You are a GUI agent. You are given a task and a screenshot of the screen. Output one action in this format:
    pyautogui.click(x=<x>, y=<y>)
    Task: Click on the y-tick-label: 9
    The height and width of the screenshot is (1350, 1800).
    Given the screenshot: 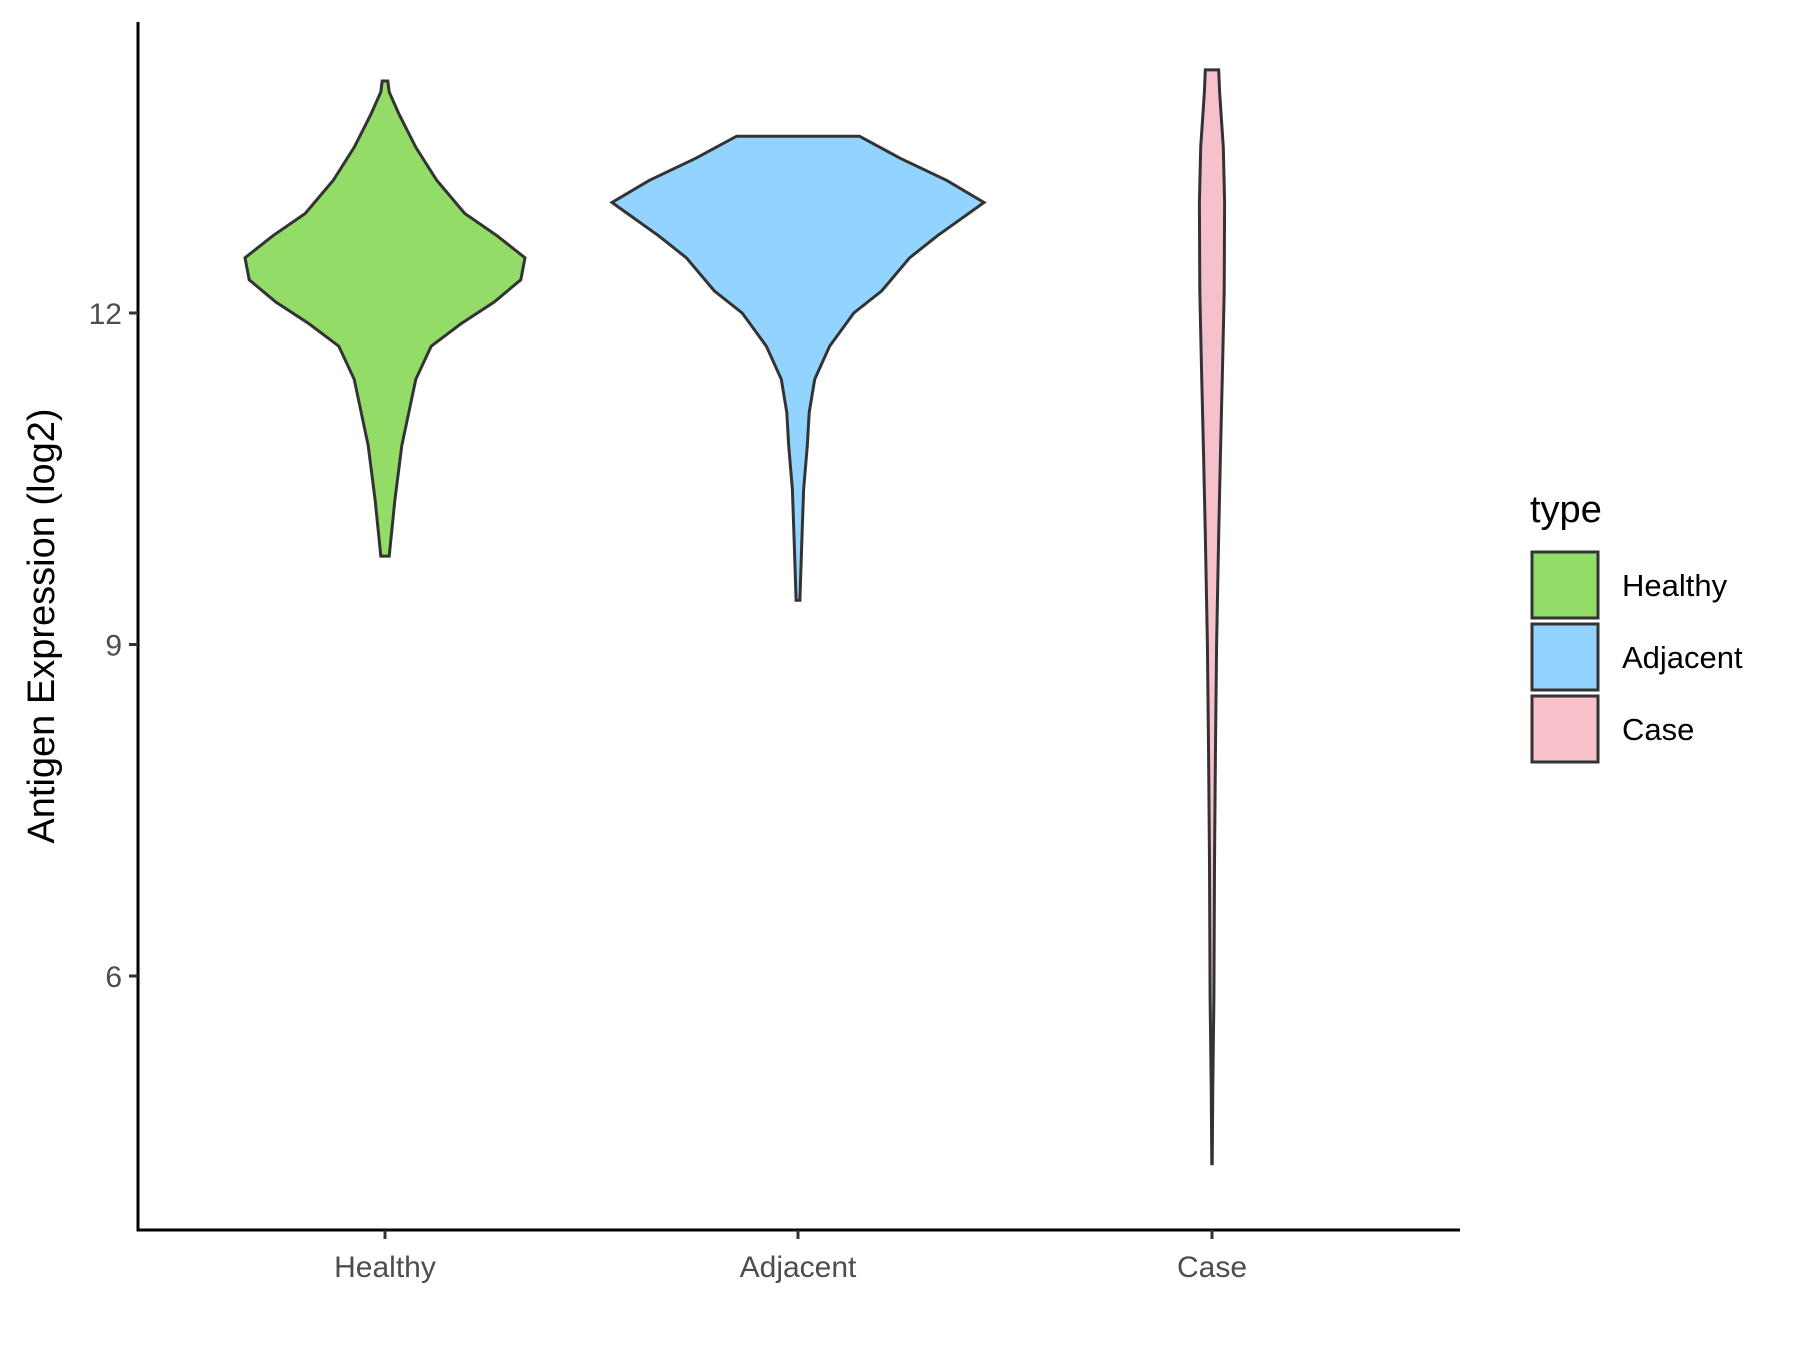 What is the action you would take?
    pyautogui.click(x=113, y=646)
    